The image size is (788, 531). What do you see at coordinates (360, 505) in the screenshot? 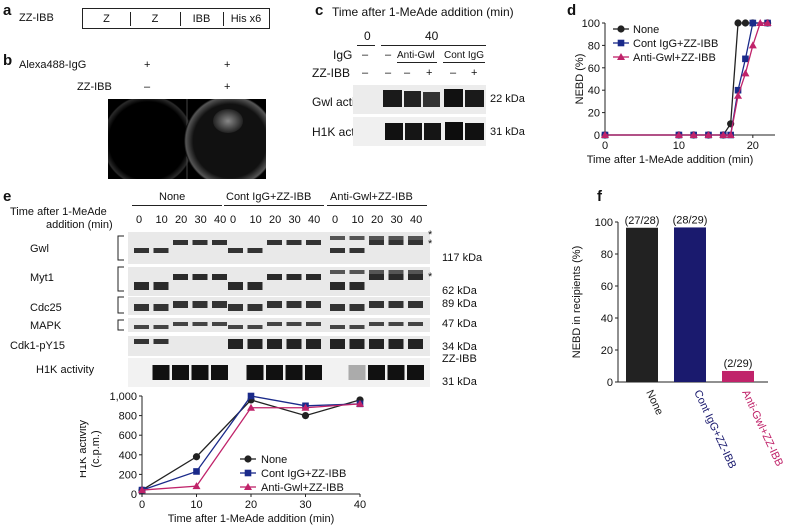
I see `x-tick-label: 40` at bounding box center [360, 505].